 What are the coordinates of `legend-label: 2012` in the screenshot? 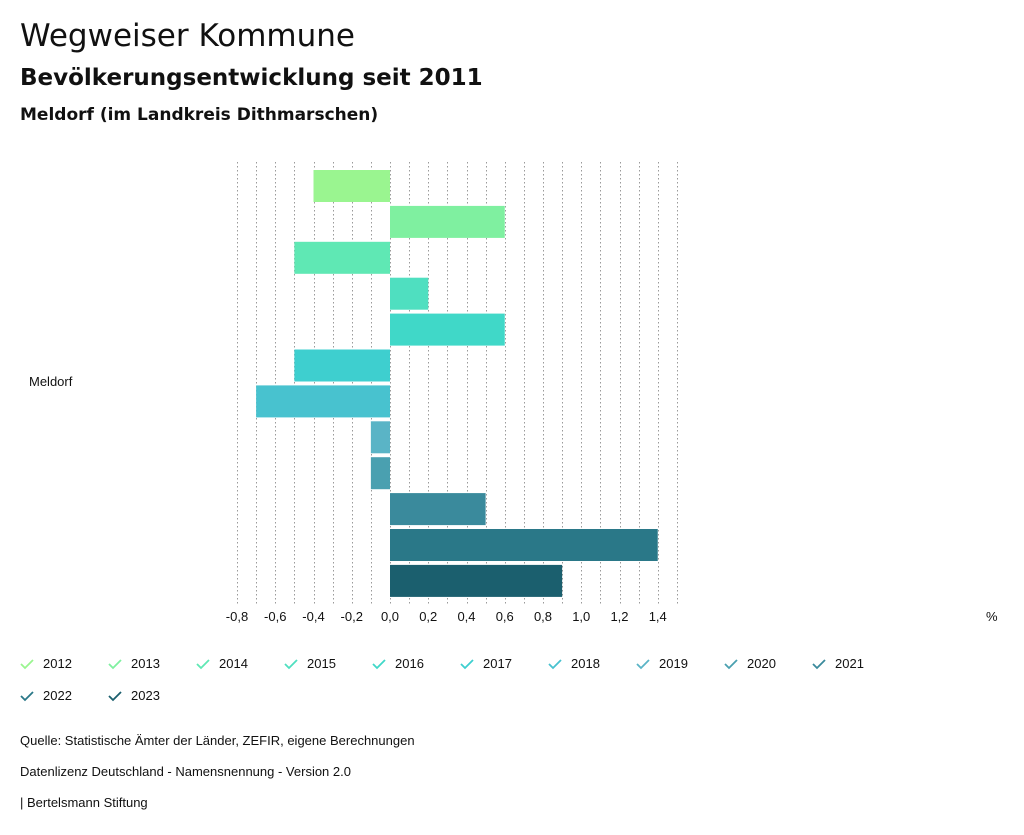 It's located at (57, 663).